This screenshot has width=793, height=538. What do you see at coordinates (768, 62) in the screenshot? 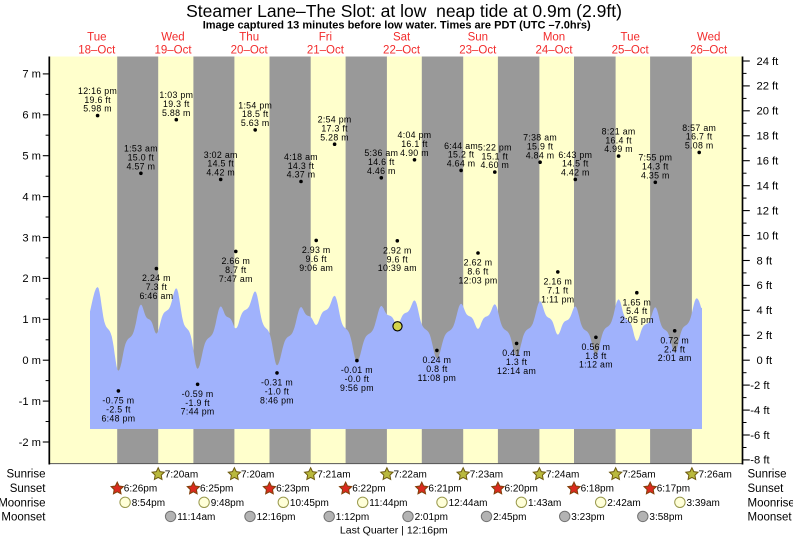
I see `svg-text: 24 ft` at bounding box center [768, 62].